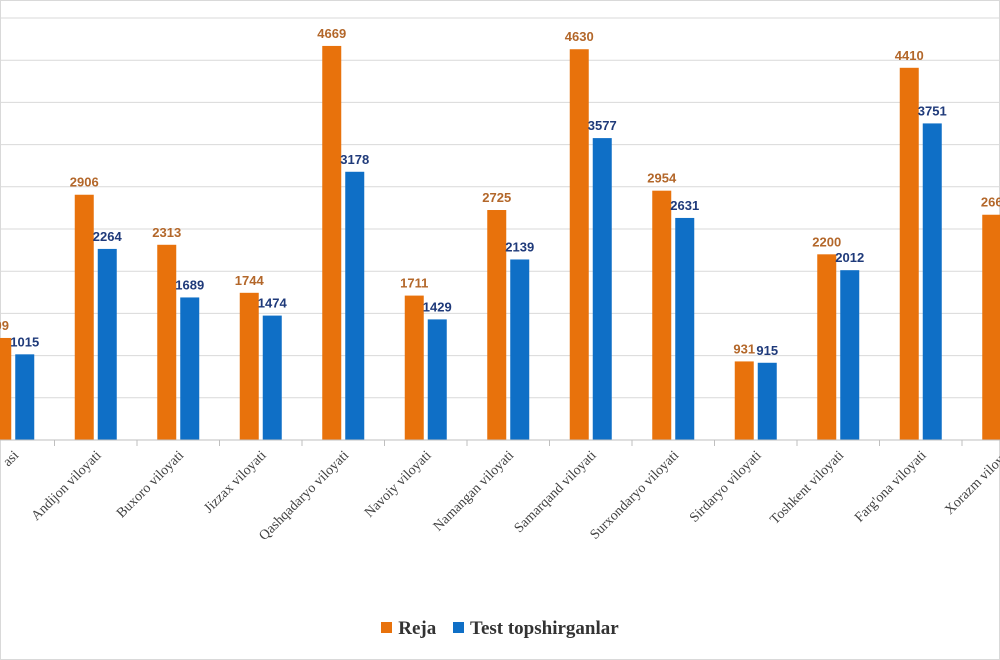 The width and height of the screenshot is (1000, 660). Describe the element at coordinates (808, 488) in the screenshot. I see `x-tick-label: Toshkent viloyati` at that location.